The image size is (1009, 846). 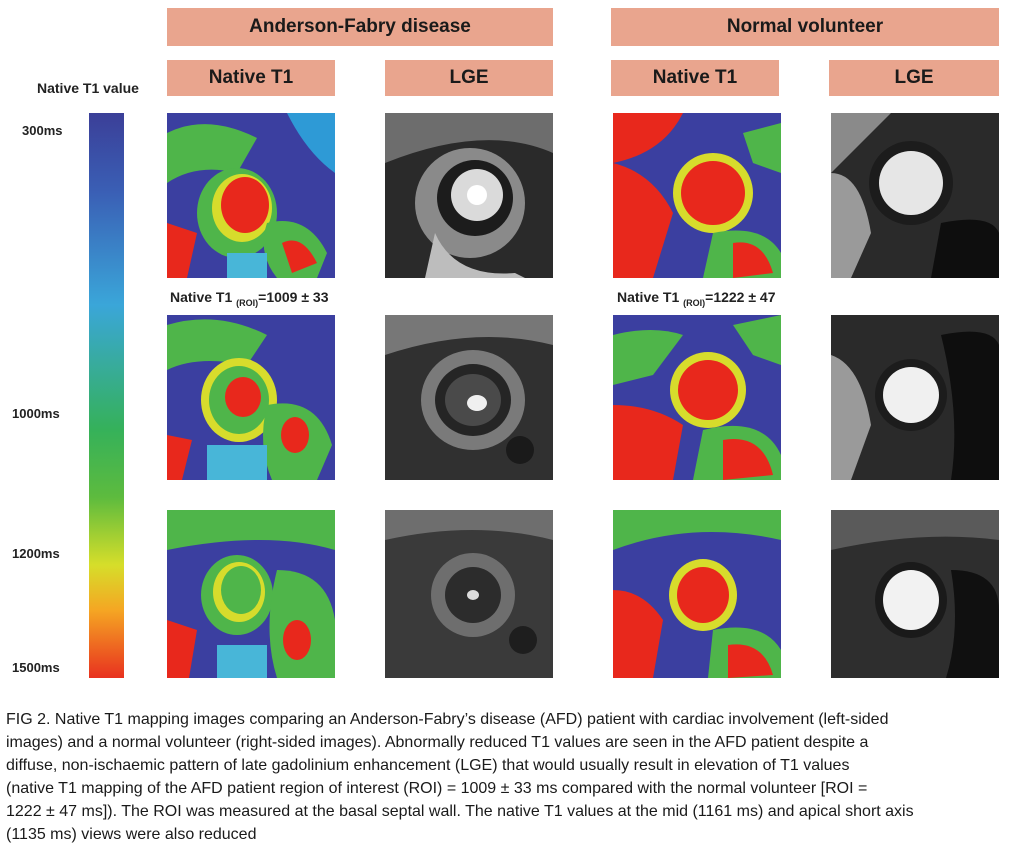 I want to click on scale-tick-1200: 1200ms, so click(x=36, y=553).